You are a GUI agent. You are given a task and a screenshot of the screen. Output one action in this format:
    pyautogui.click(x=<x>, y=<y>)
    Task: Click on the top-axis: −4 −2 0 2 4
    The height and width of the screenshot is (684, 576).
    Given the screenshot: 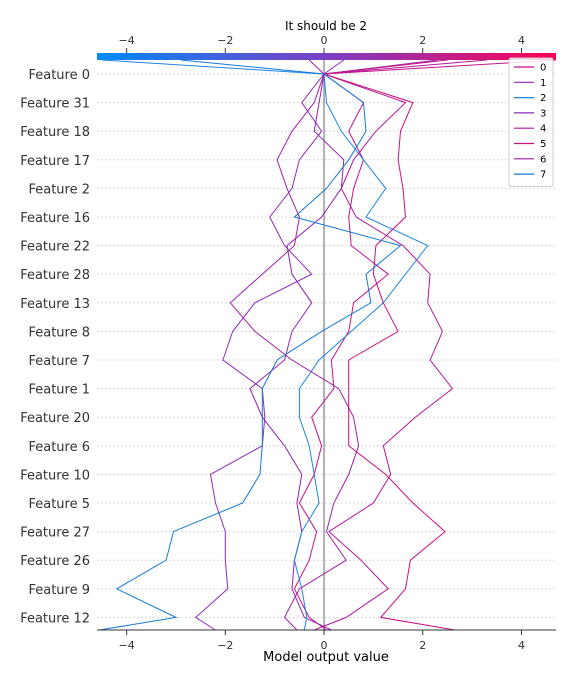 What is the action you would take?
    pyautogui.click(x=322, y=43)
    